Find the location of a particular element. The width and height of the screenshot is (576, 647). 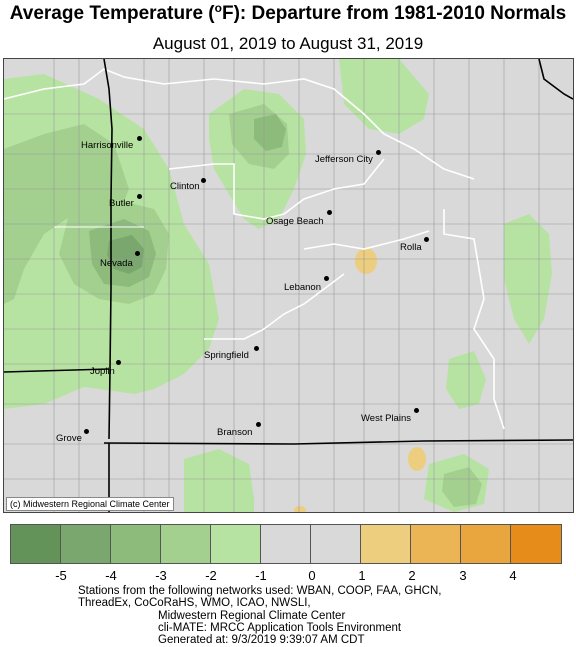

copyright-label: (c) Midwestern Regional Climate Center is located at coordinates (90, 504).